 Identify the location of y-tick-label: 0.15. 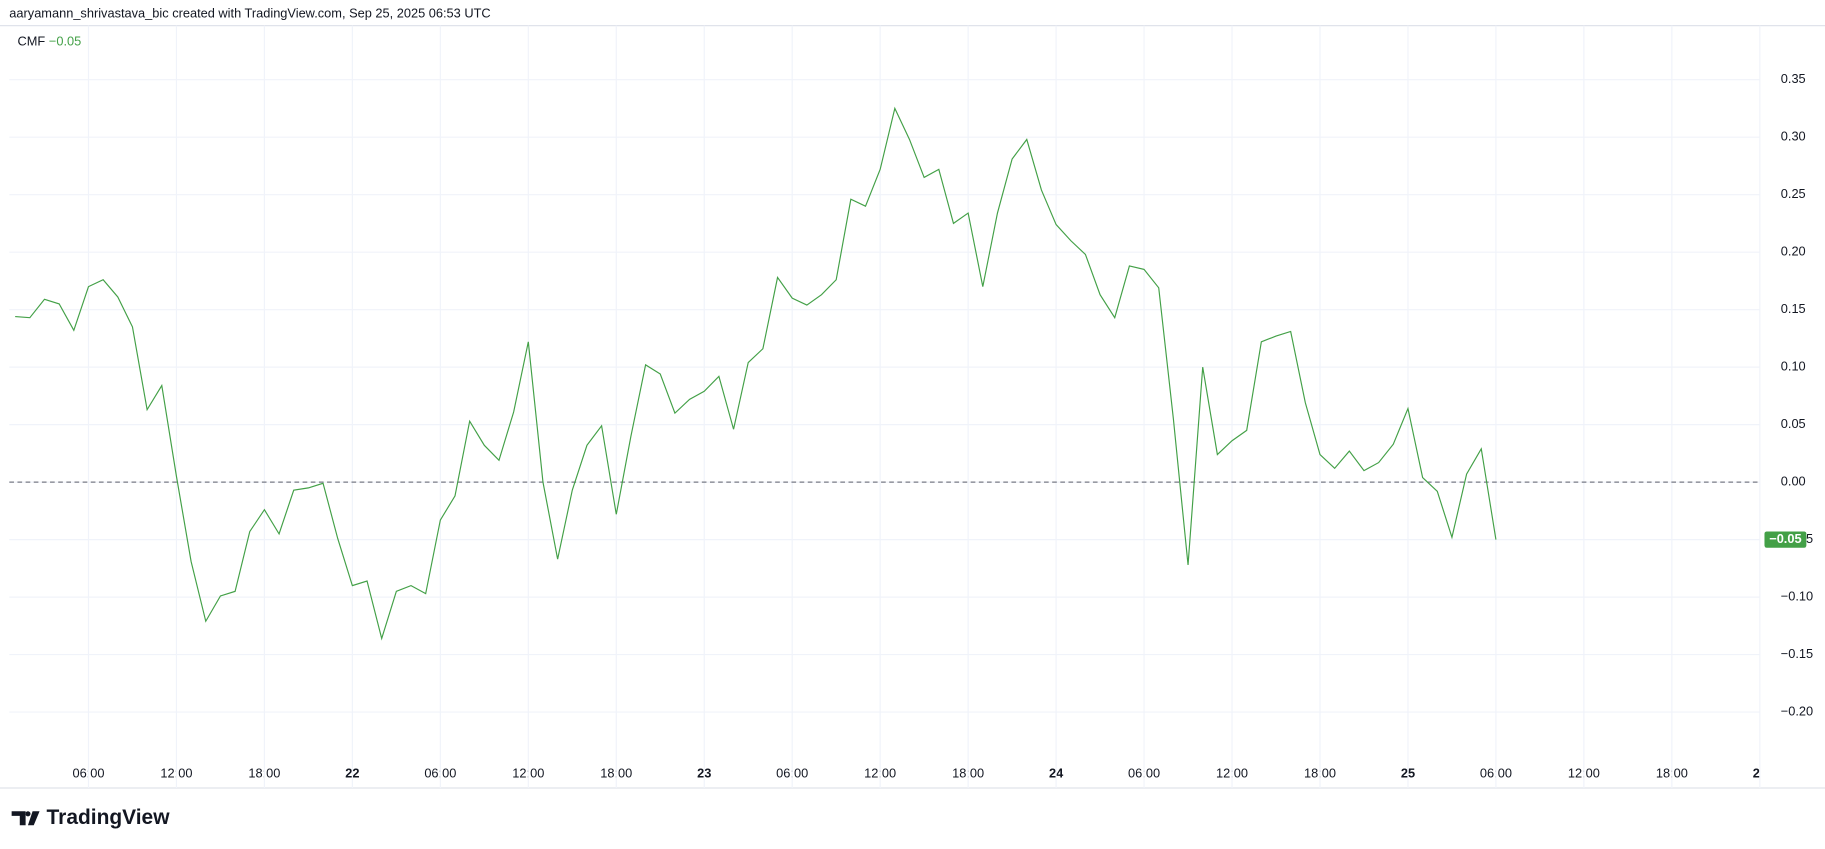
(1793, 308).